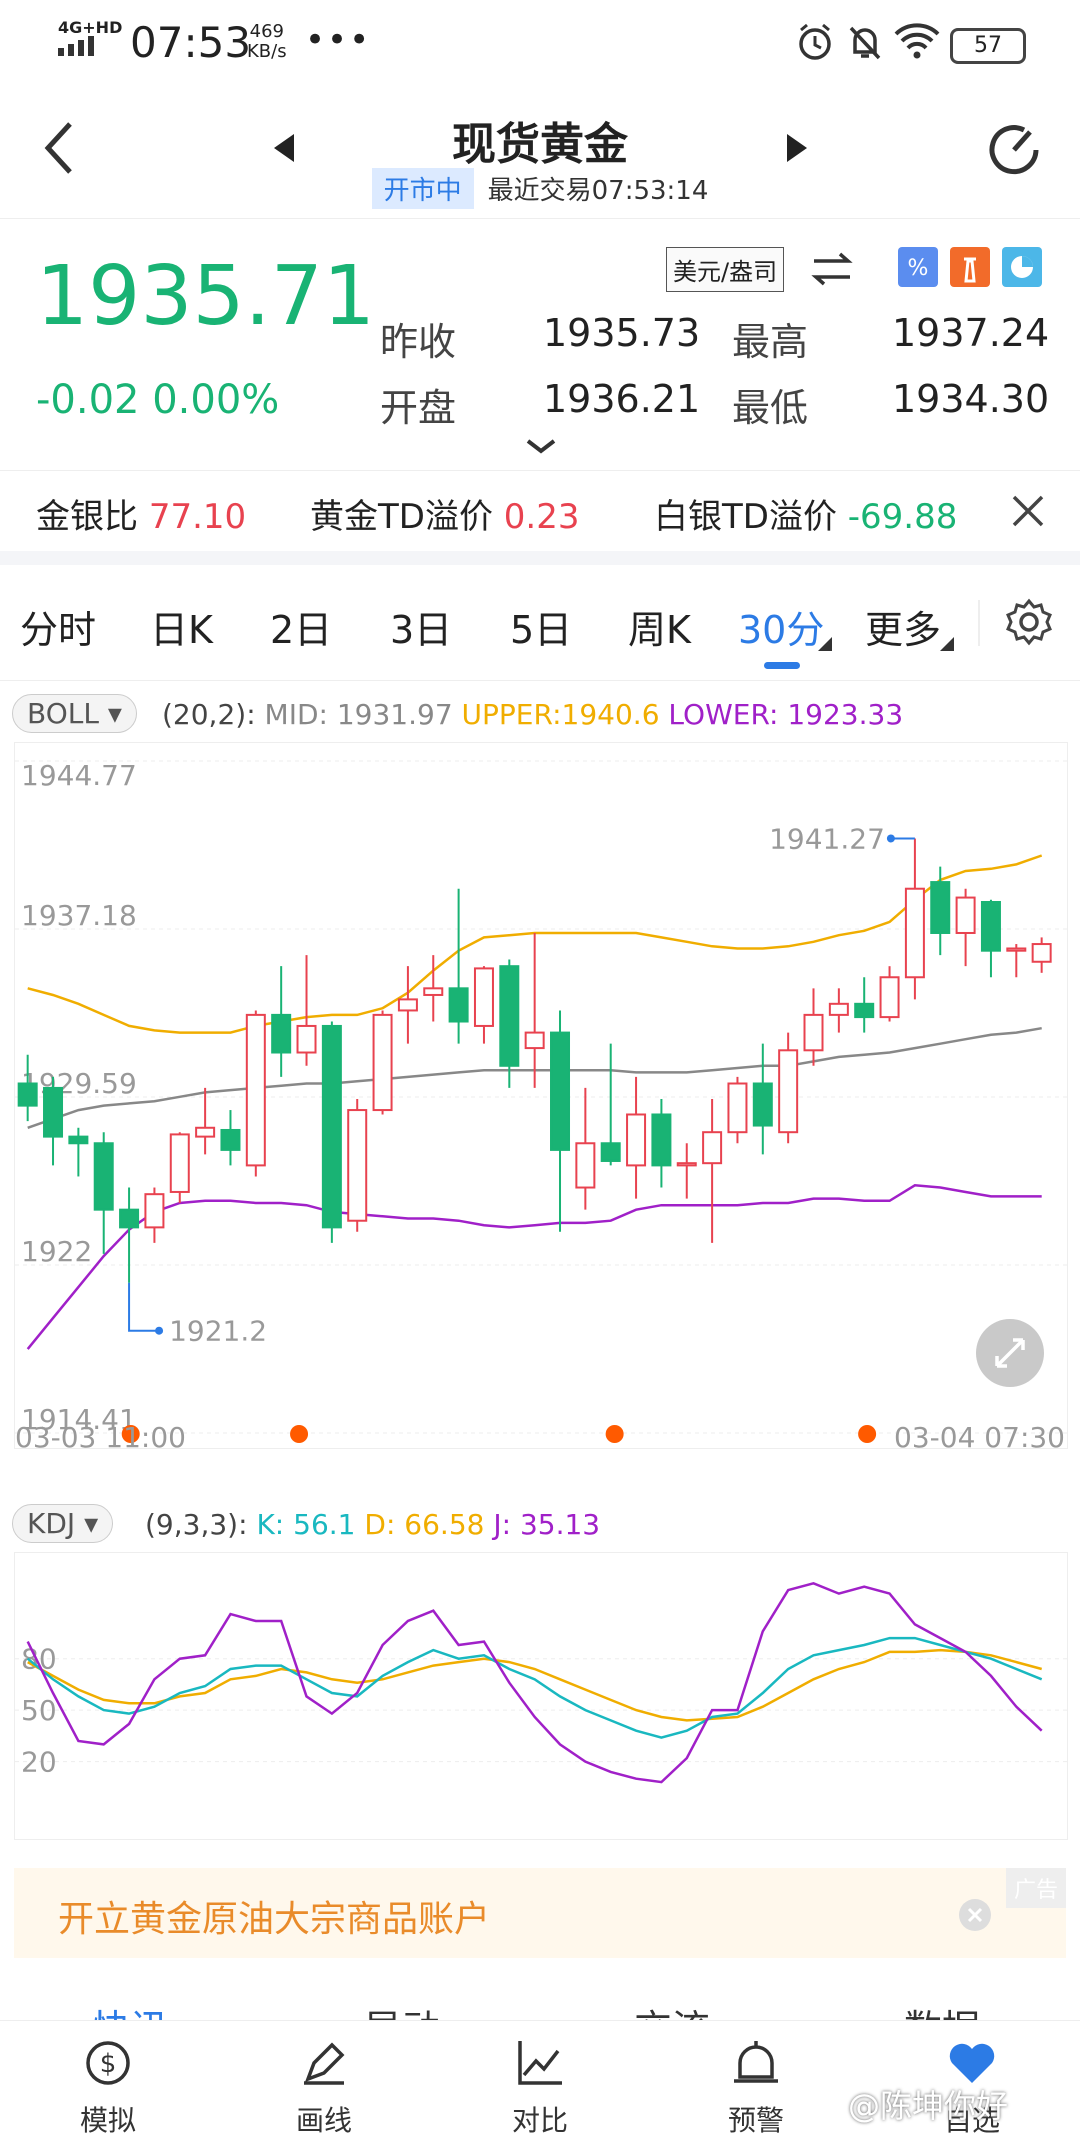 The image size is (1080, 2155). I want to click on status-time: 07:53, so click(191, 42).